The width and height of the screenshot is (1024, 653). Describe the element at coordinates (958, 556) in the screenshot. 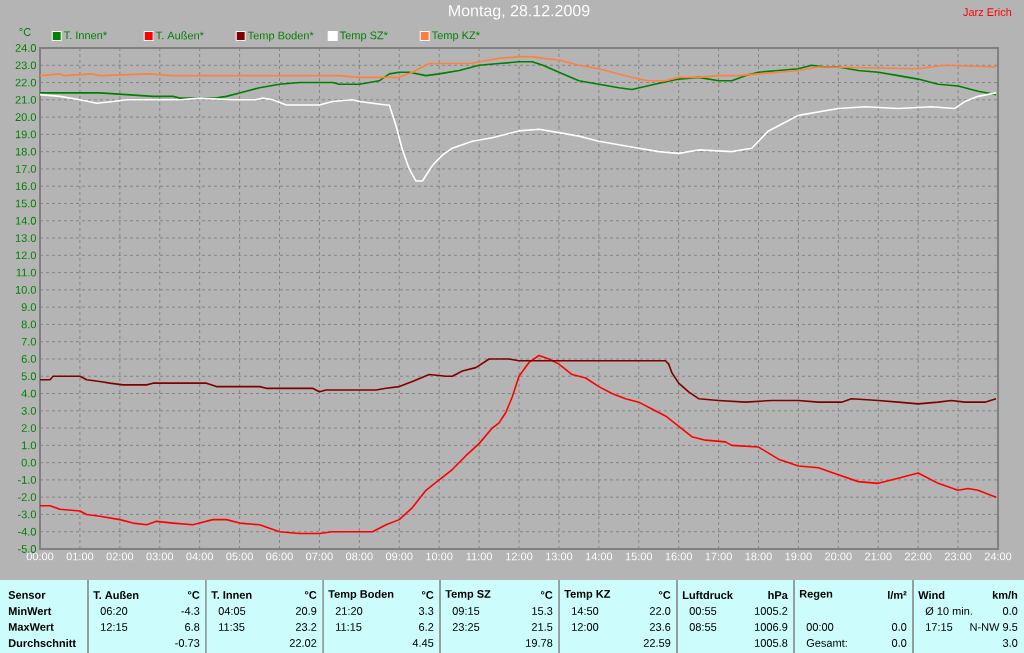

I see `x-tick-label: 23:00` at that location.